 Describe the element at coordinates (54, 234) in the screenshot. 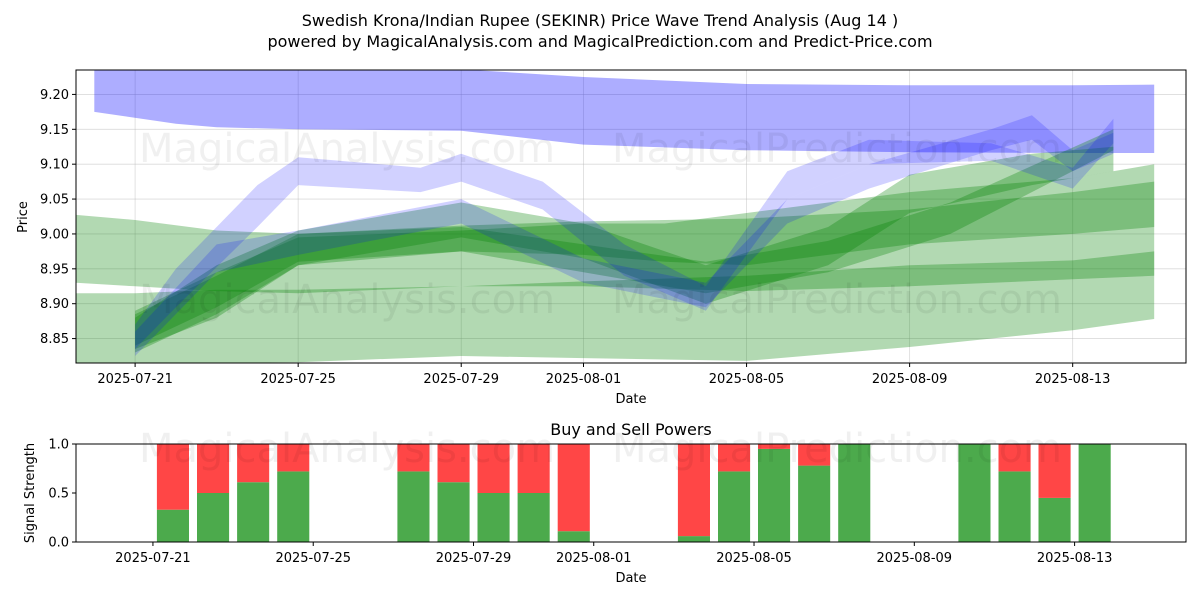

I see `price-y-tick-label-3: 9.00` at that location.